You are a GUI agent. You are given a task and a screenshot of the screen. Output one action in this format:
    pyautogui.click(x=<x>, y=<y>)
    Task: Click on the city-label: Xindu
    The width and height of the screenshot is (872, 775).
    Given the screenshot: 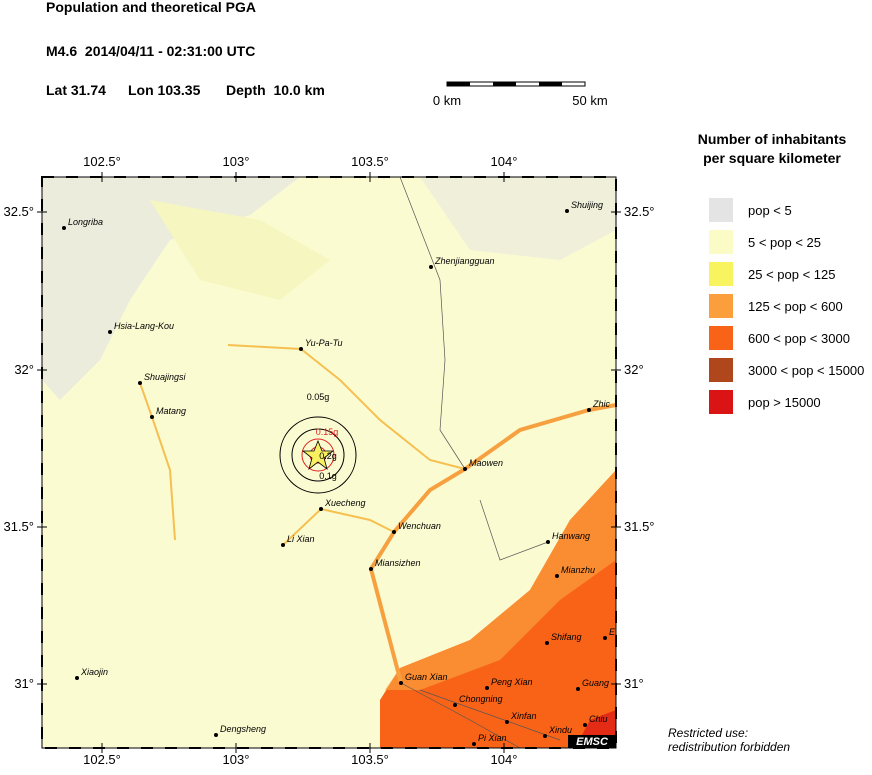 What is the action you would take?
    pyautogui.click(x=560, y=730)
    